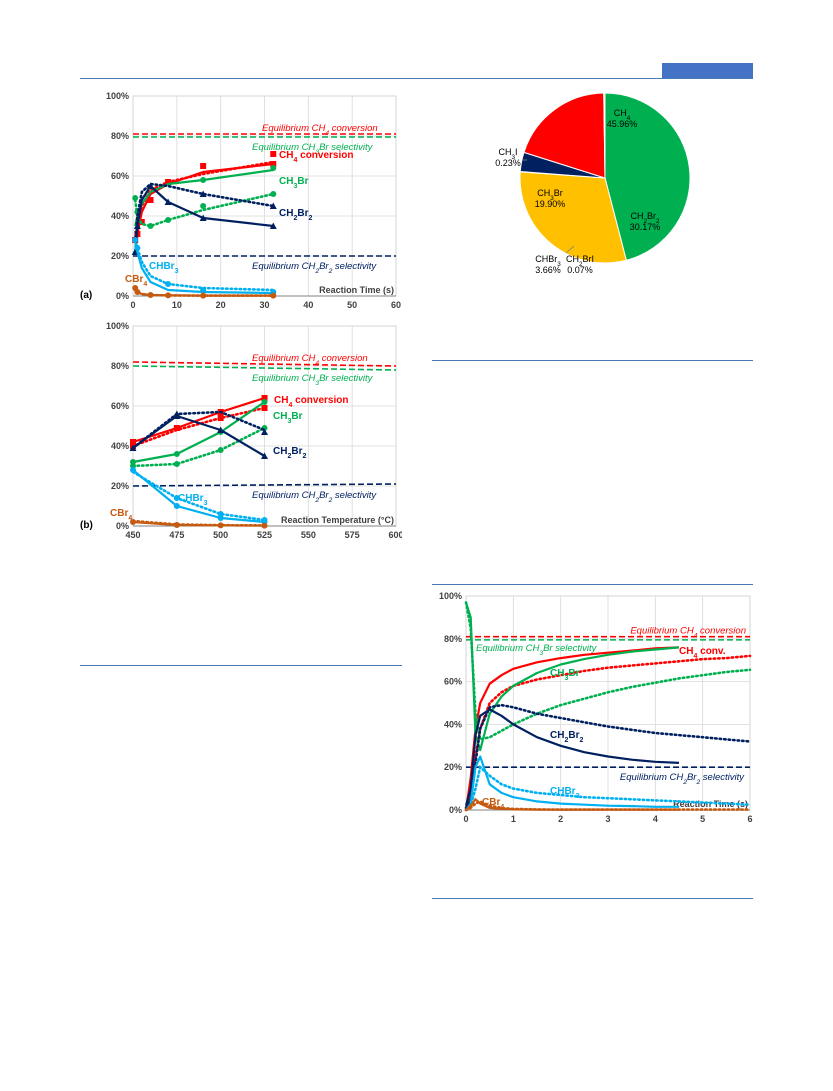 The width and height of the screenshot is (833, 1091). What do you see at coordinates (288, 418) in the screenshot?
I see `series-label-b-ch3br: CH3Br` at bounding box center [288, 418].